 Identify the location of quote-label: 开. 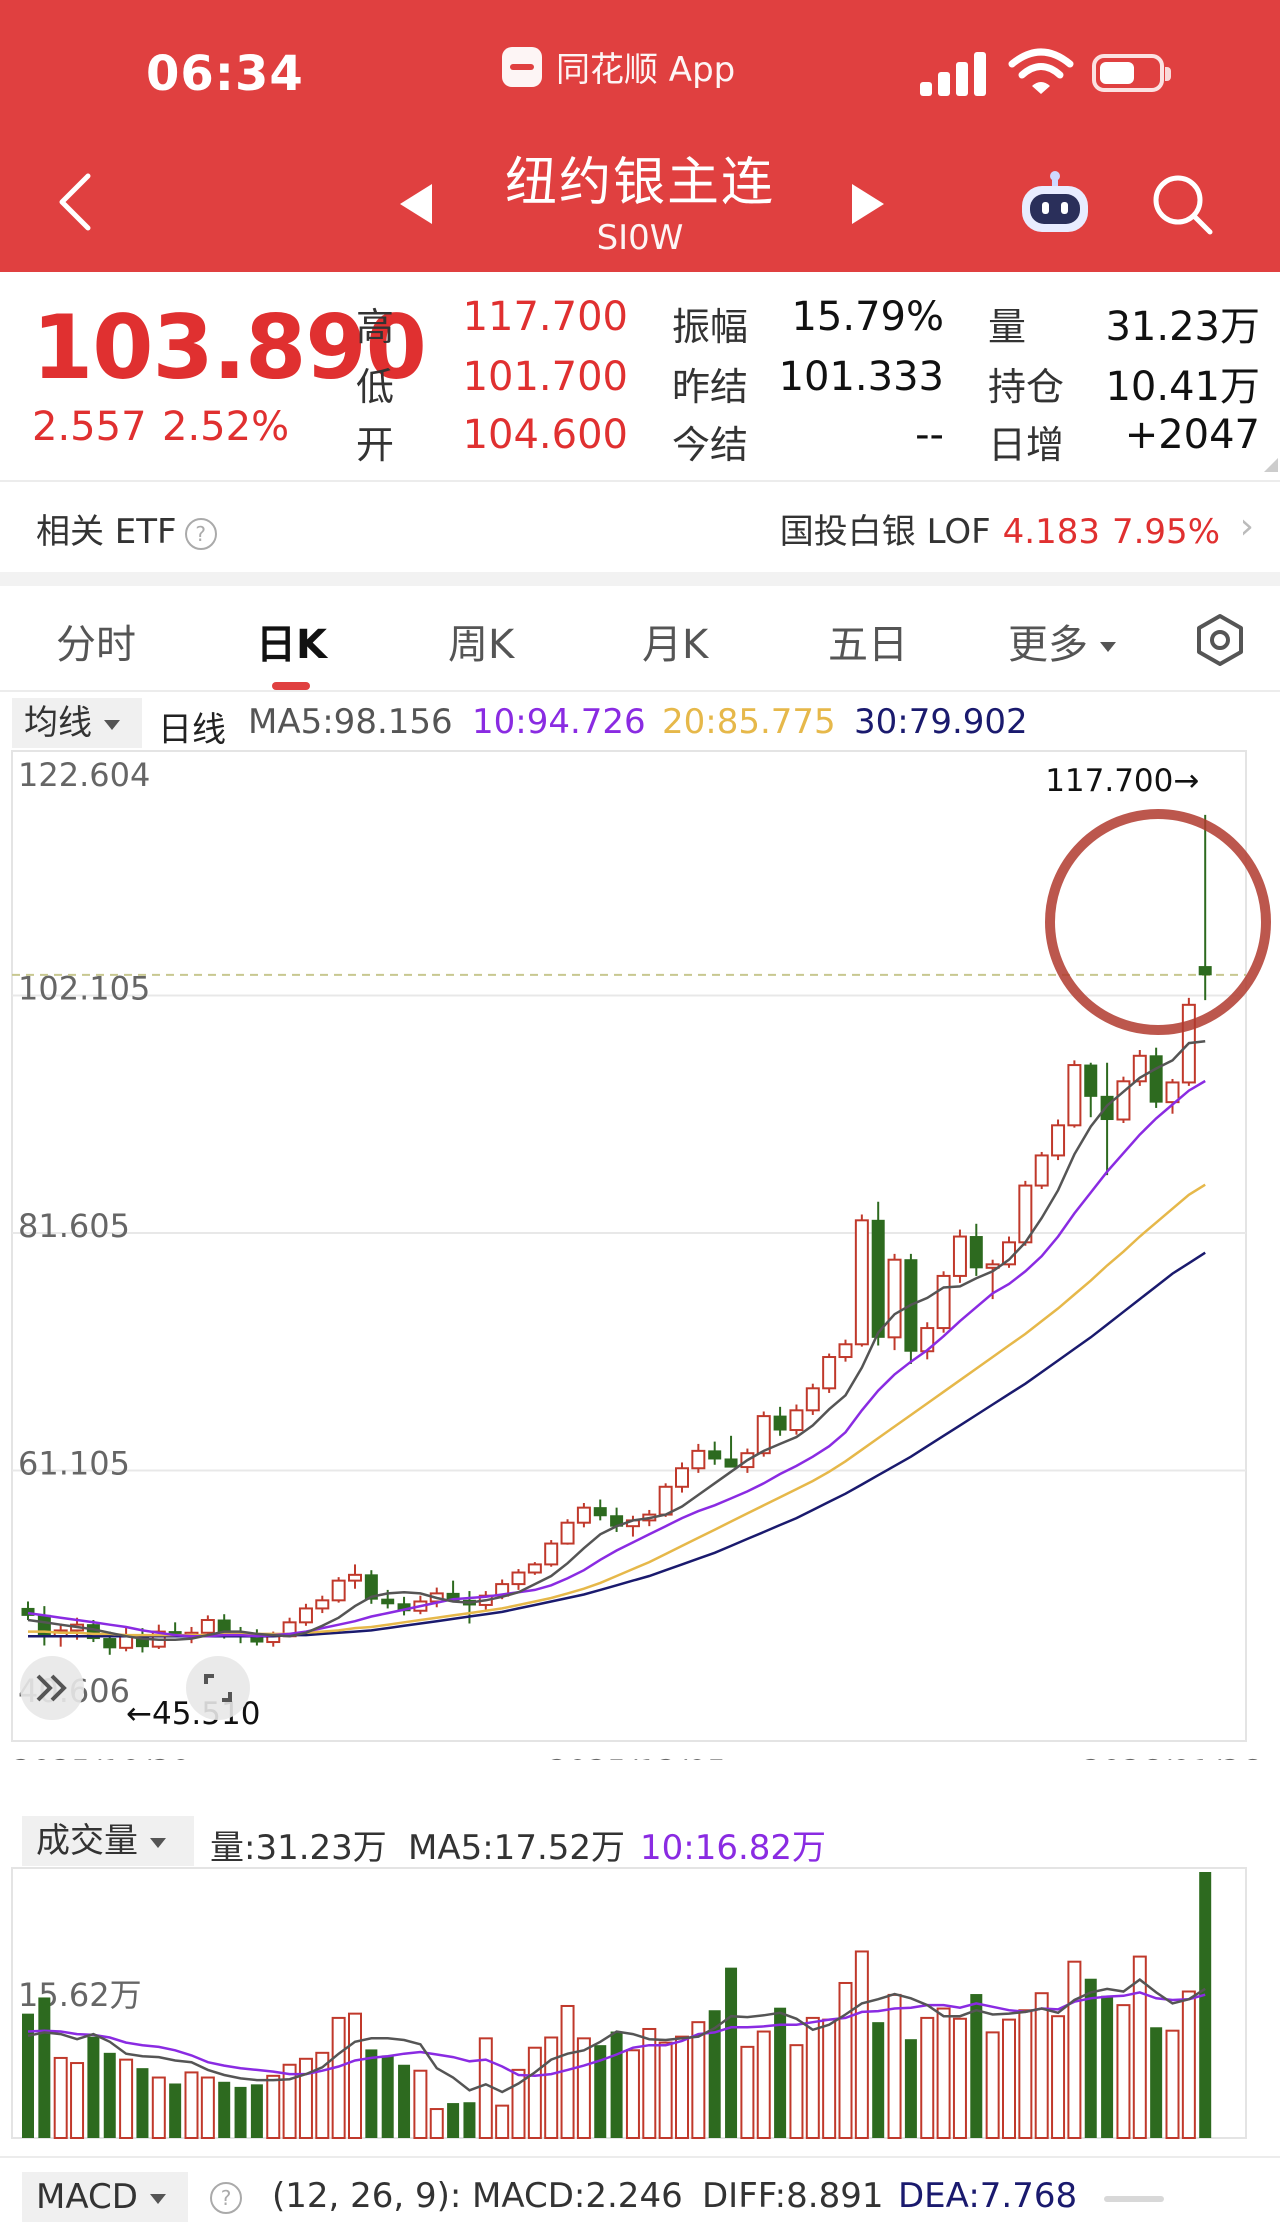
(375, 445).